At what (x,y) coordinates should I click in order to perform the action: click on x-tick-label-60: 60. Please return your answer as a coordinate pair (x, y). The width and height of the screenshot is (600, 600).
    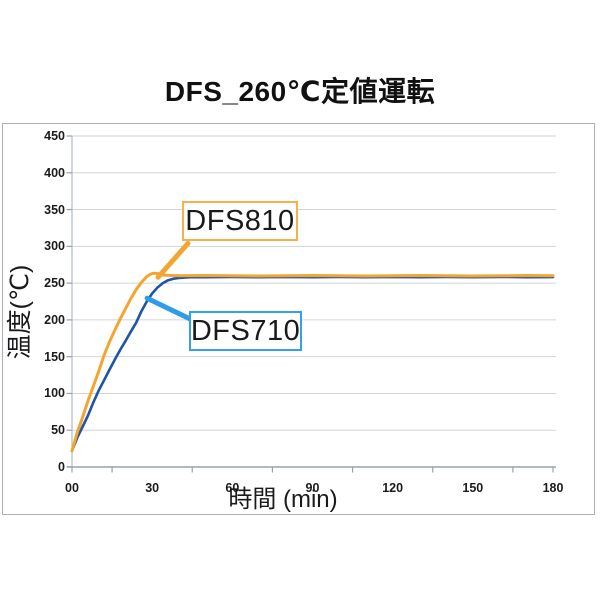
    Looking at the image, I should click on (232, 488).